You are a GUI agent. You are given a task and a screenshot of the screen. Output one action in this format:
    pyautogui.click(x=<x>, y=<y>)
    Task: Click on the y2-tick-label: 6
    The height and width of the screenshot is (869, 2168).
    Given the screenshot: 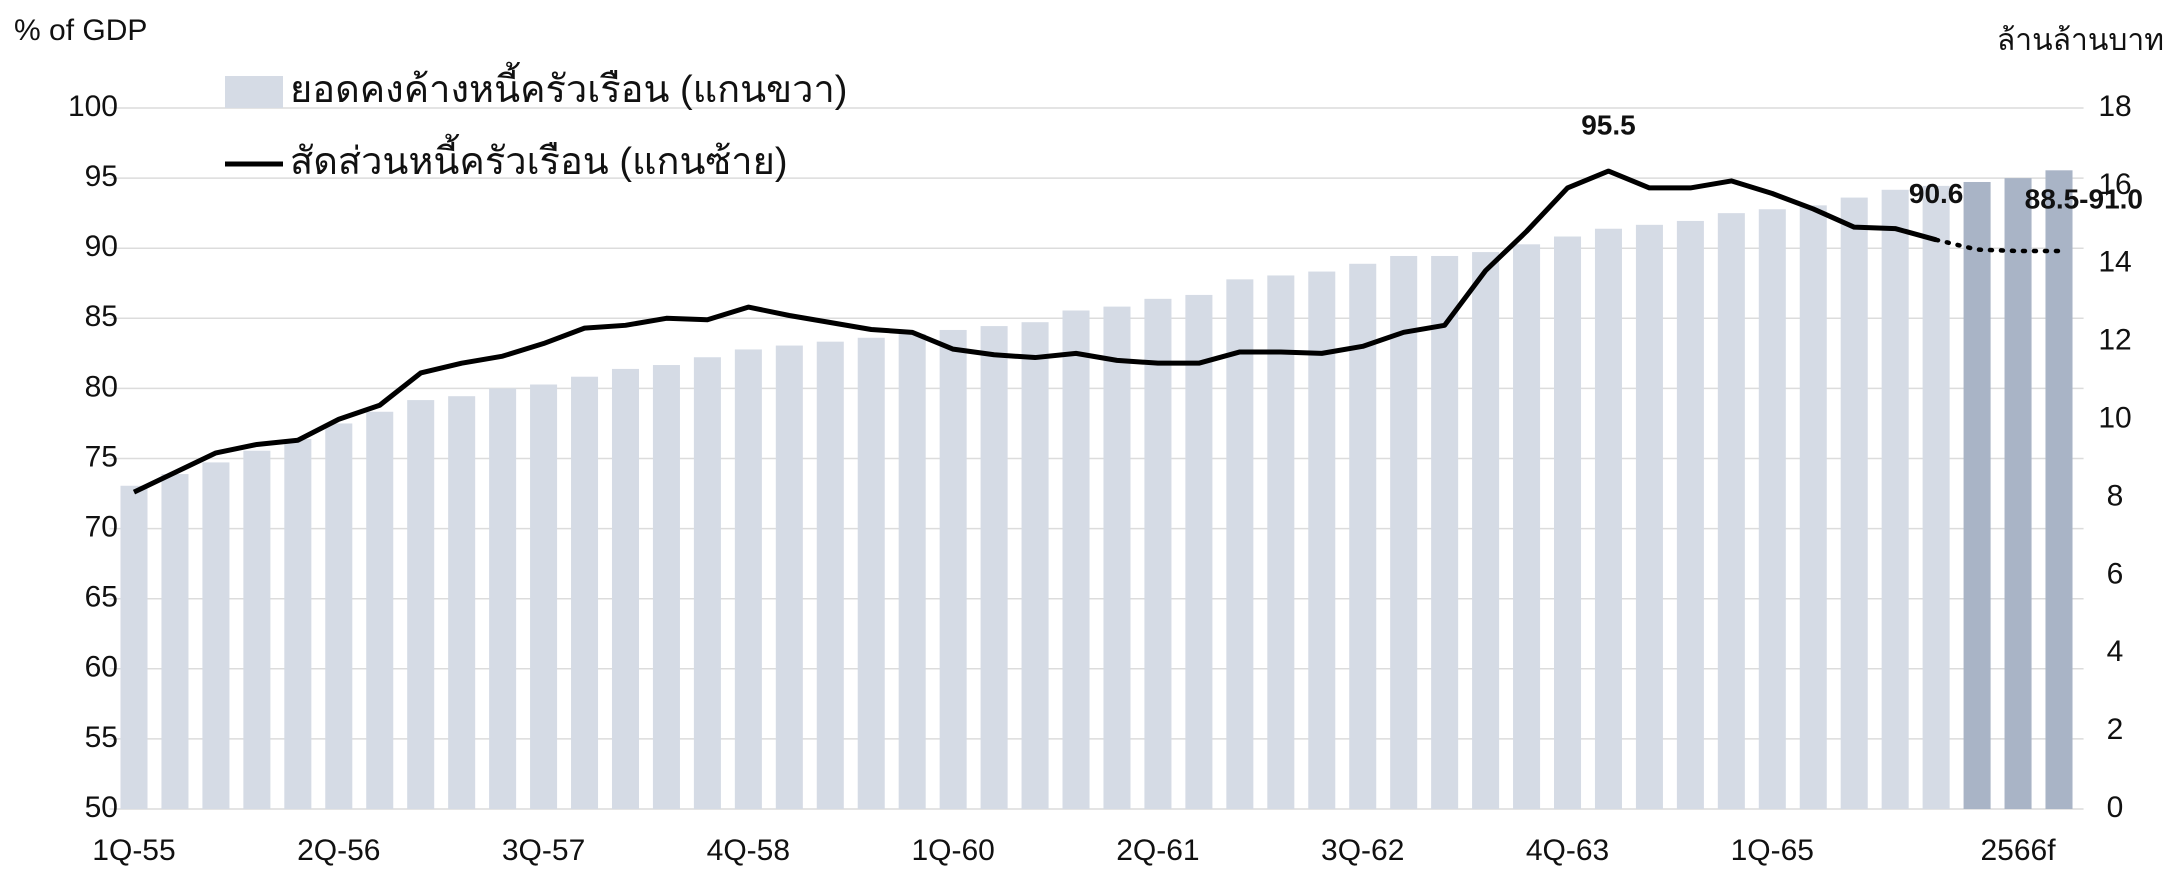 What is the action you would take?
    pyautogui.click(x=2115, y=573)
    